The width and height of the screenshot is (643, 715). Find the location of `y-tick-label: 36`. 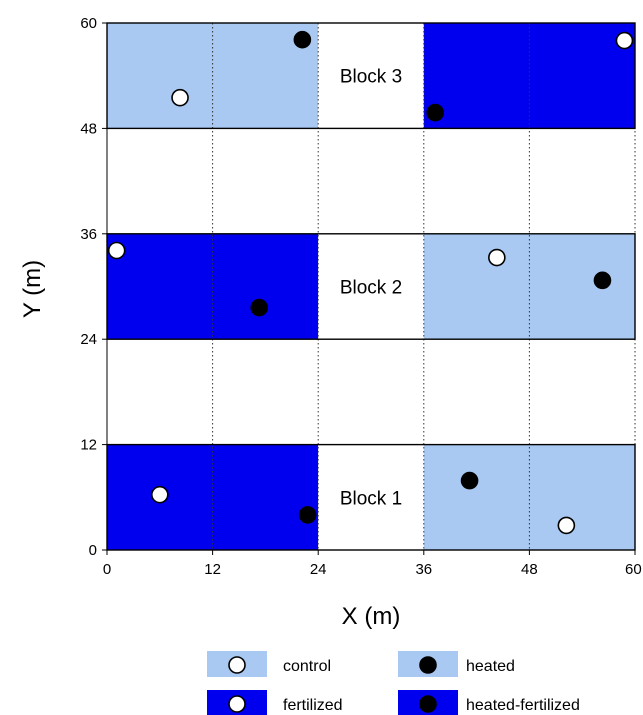

y-tick-label: 36 is located at coordinates (88, 234).